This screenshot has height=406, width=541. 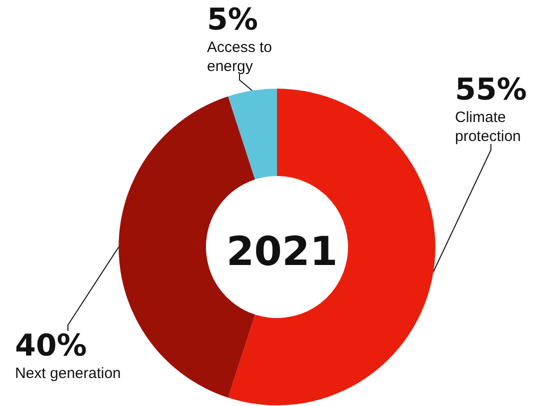 What do you see at coordinates (232, 20) in the screenshot?
I see `data-label: 5%` at bounding box center [232, 20].